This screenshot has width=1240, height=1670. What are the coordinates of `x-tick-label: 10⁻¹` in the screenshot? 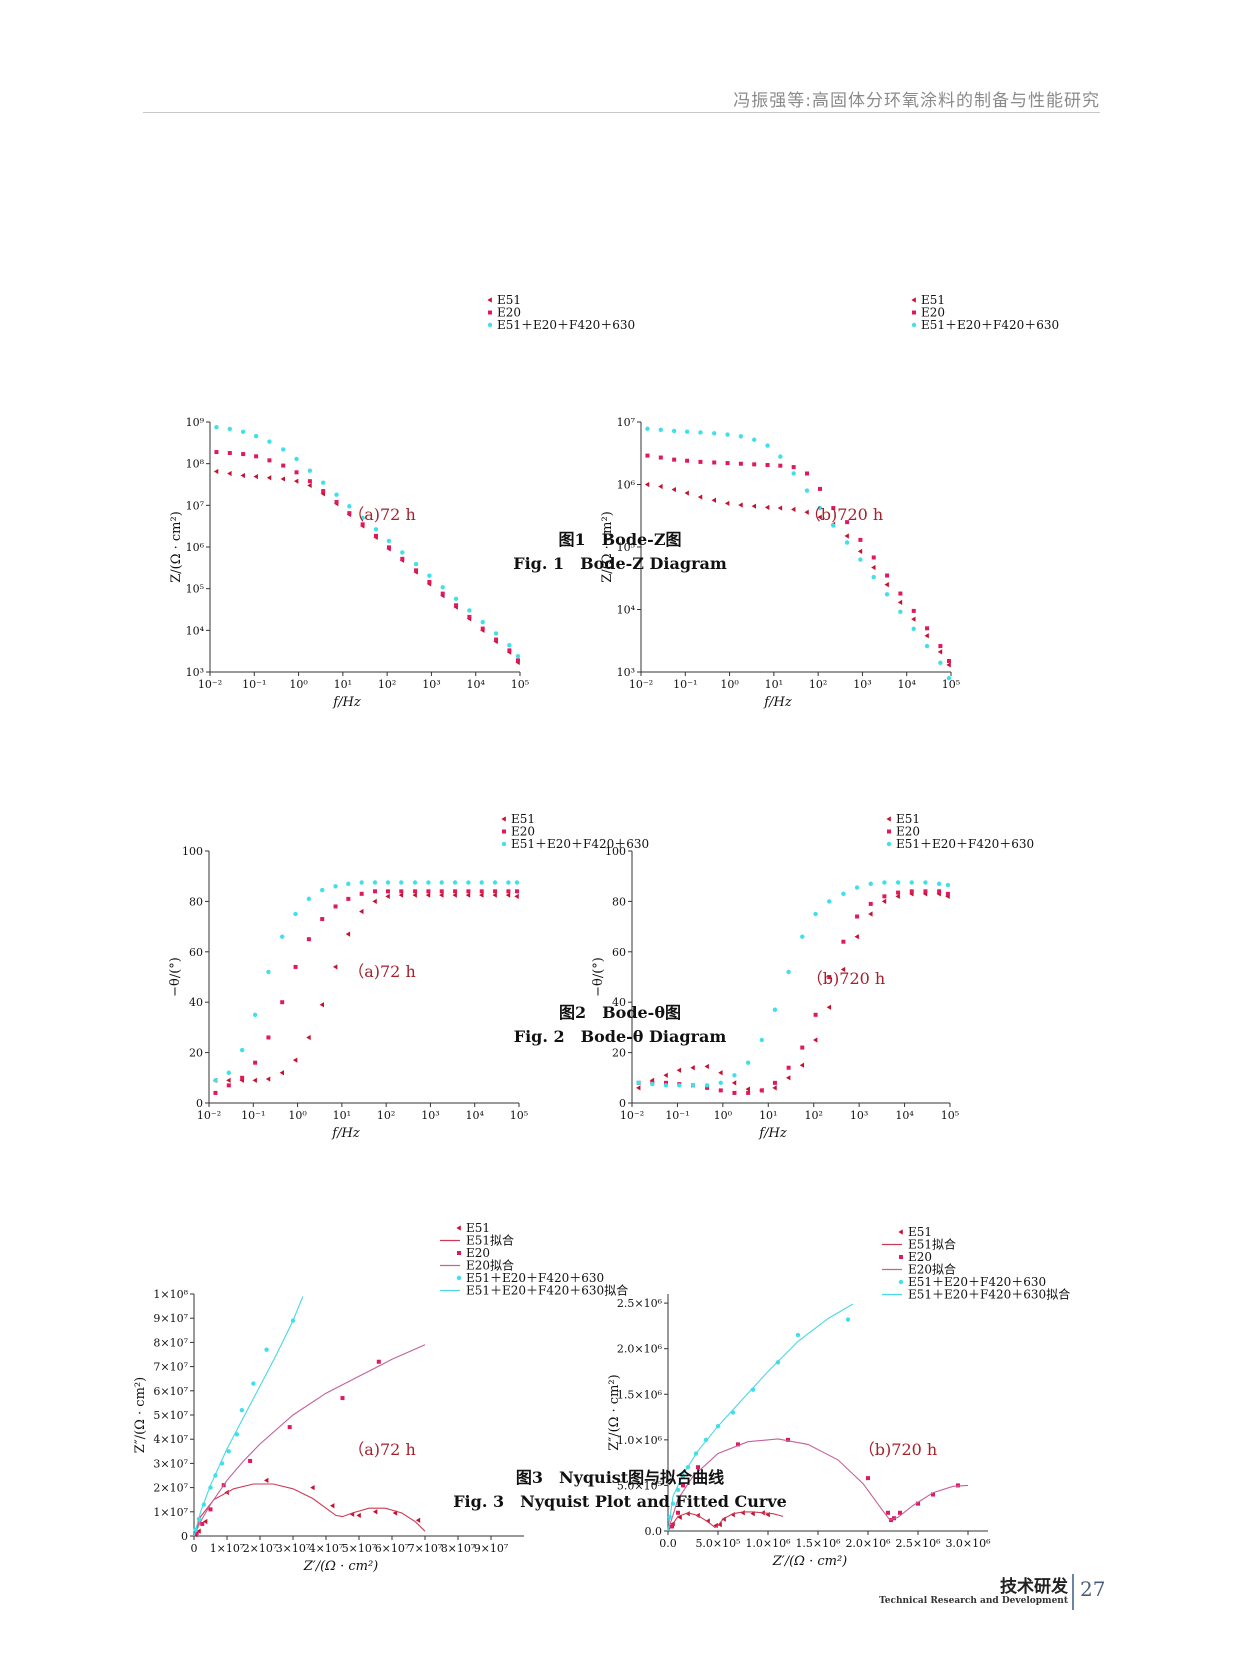 It's located at (253, 1115).